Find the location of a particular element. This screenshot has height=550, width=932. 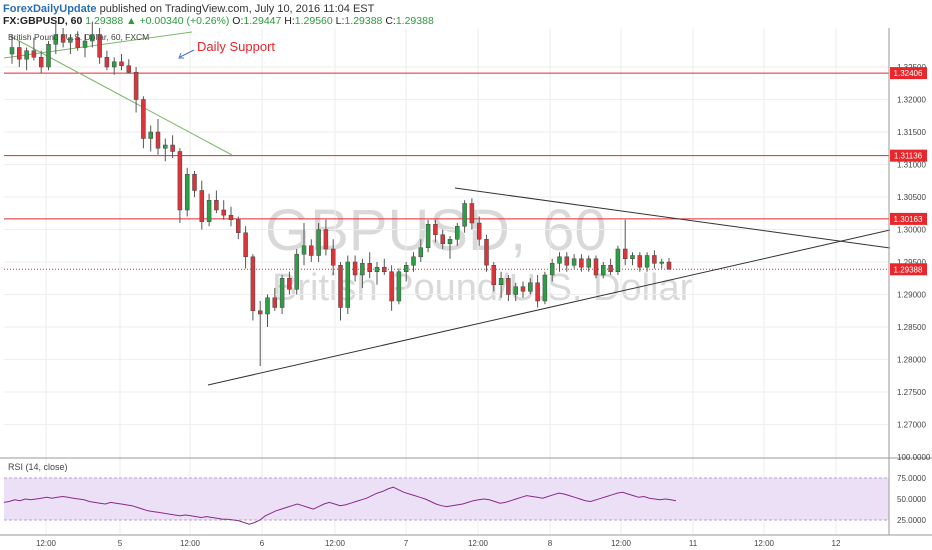

high-value: 1.29560 is located at coordinates (313, 21).